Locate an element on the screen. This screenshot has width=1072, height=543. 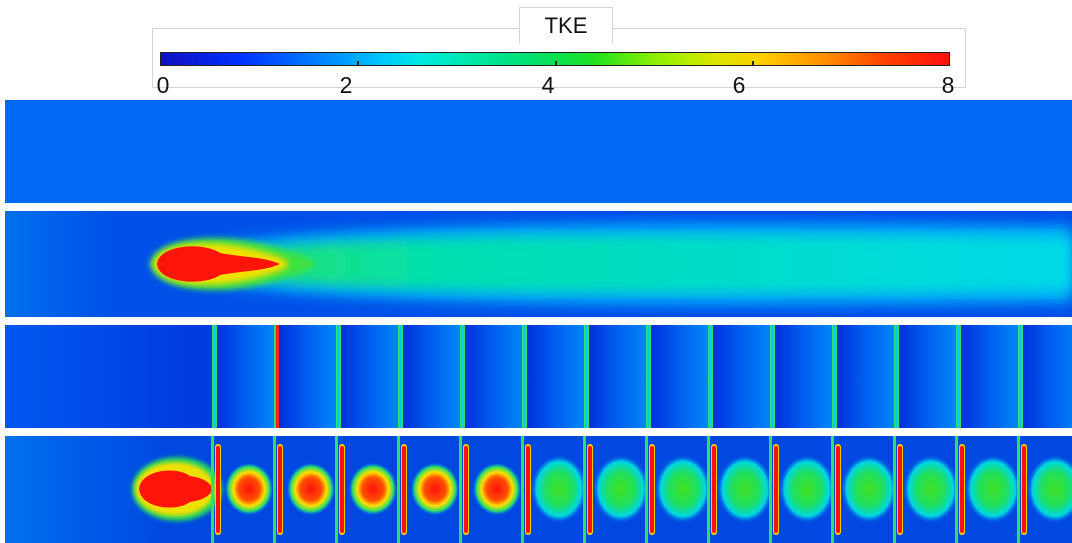
colorbar-tick-label-4: 4 is located at coordinates (548, 85).